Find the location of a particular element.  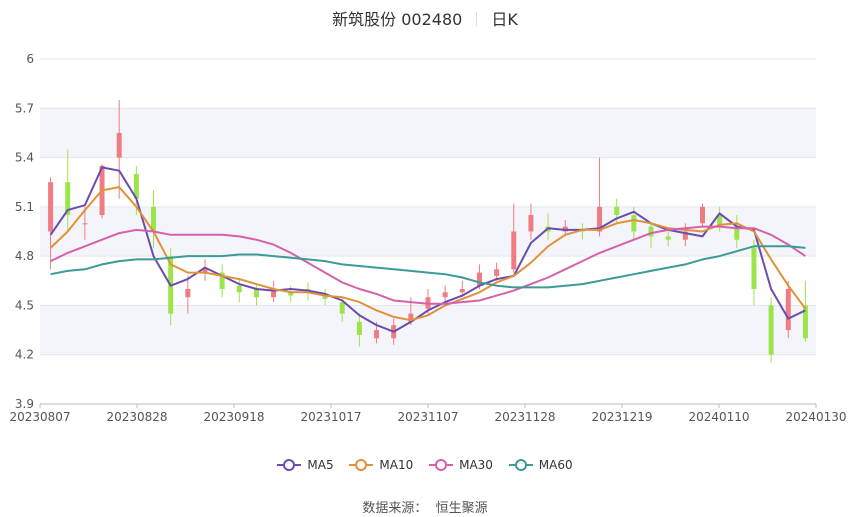

source-label: 数据来源： is located at coordinates (395, 508).